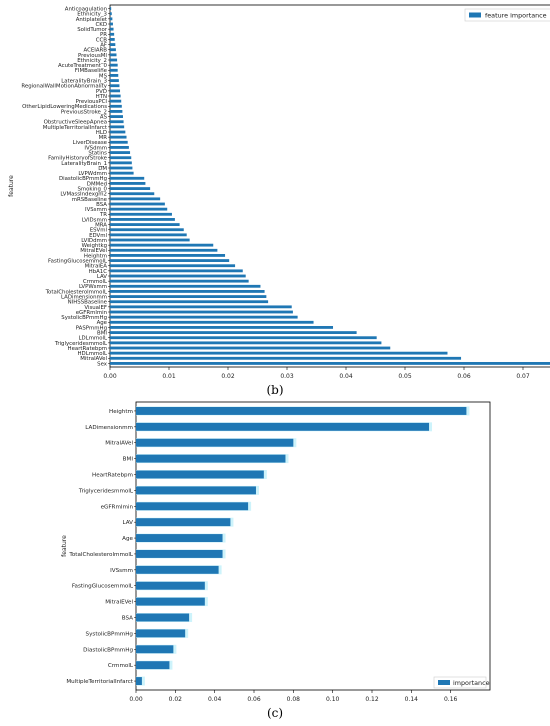 This screenshot has width=550, height=726. What do you see at coordinates (97, 153) in the screenshot?
I see `y-tick-label: Statins` at bounding box center [97, 153].